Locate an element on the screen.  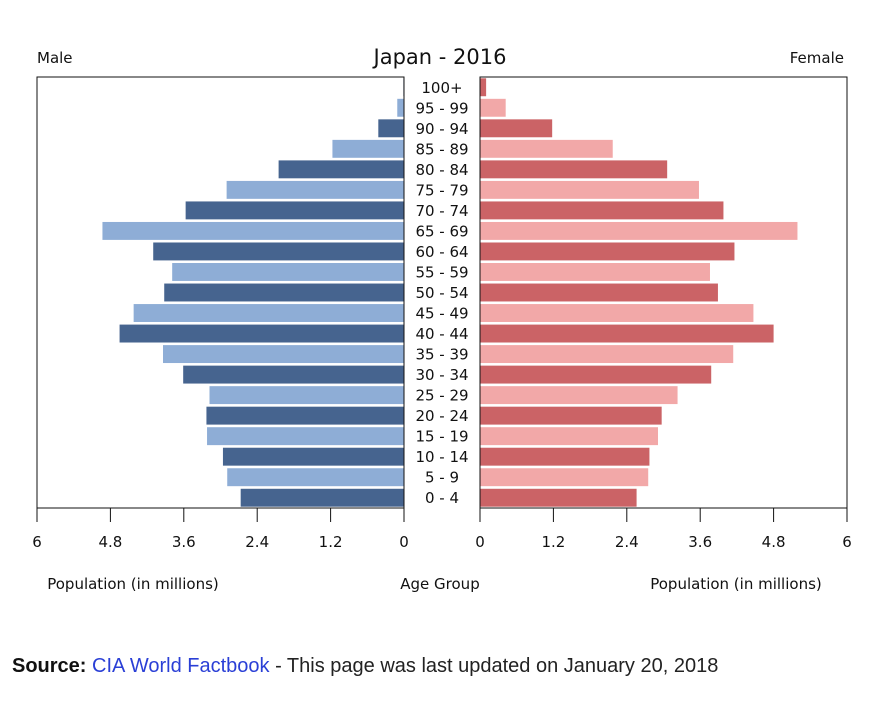
male-axis: 6 4.8 3.6 2.4 1.2 0 is located at coordinates (220, 529).